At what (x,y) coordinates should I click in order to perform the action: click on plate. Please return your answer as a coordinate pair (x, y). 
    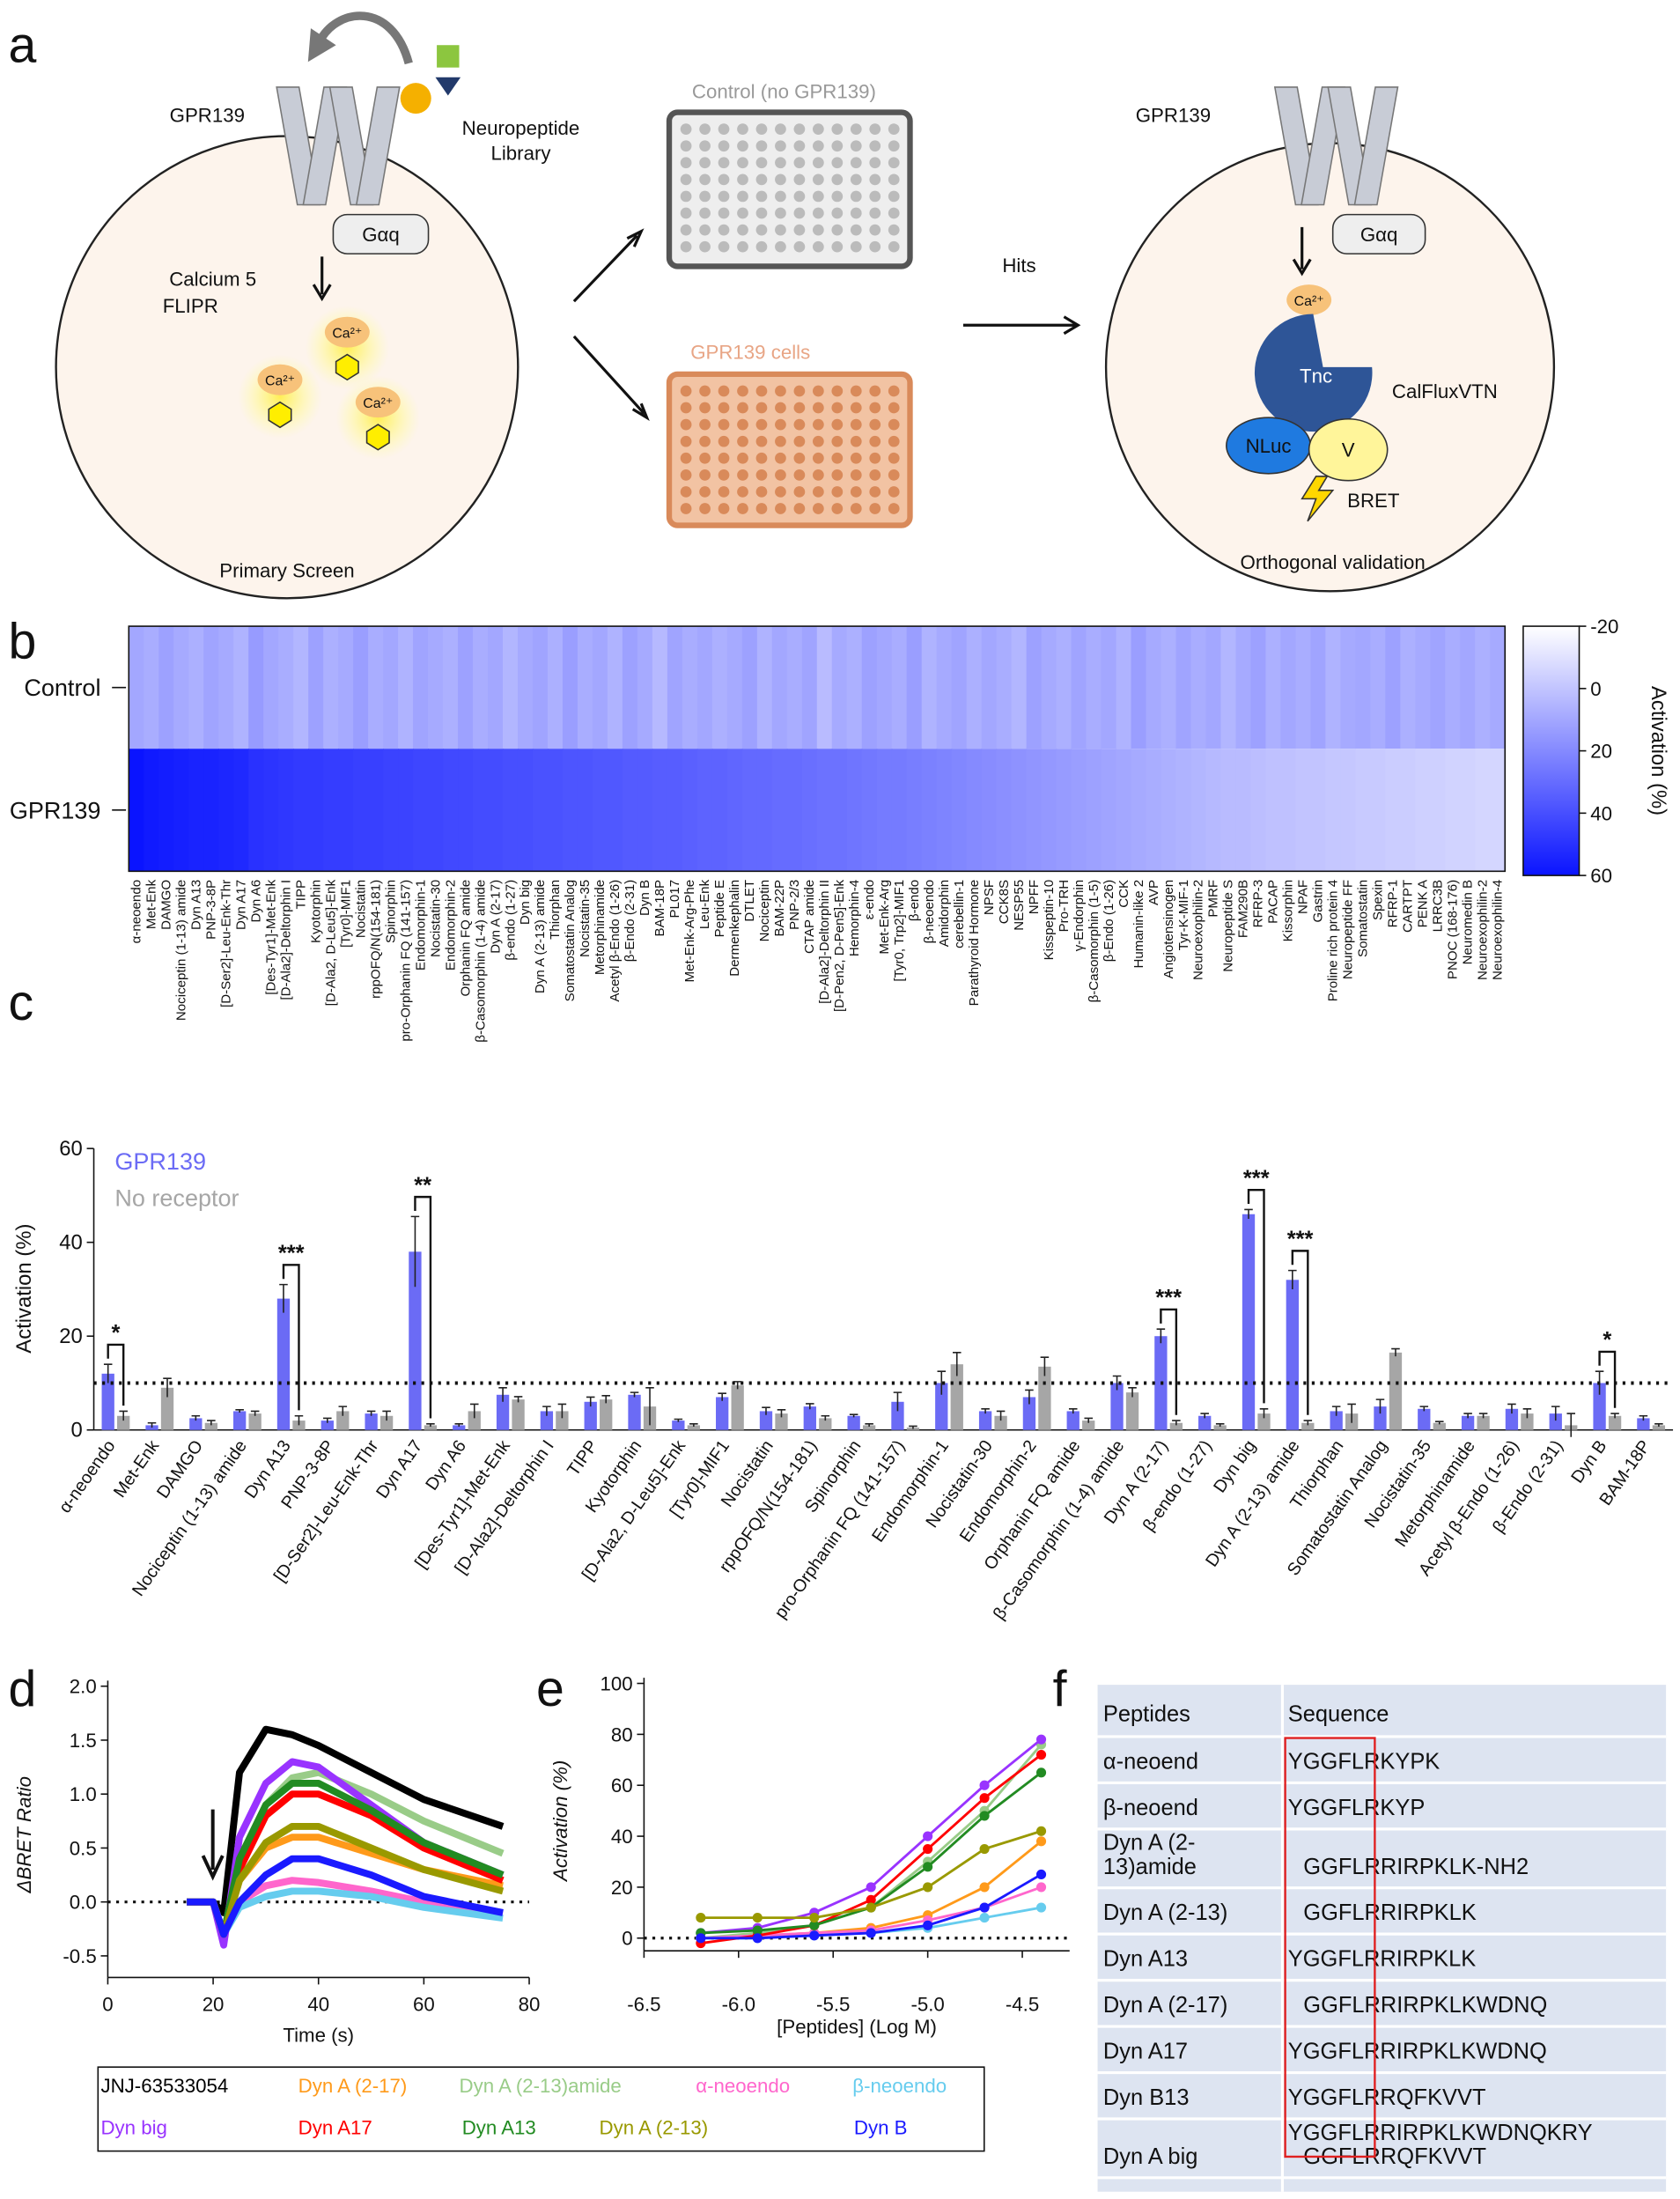
    Looking at the image, I should click on (789, 189).